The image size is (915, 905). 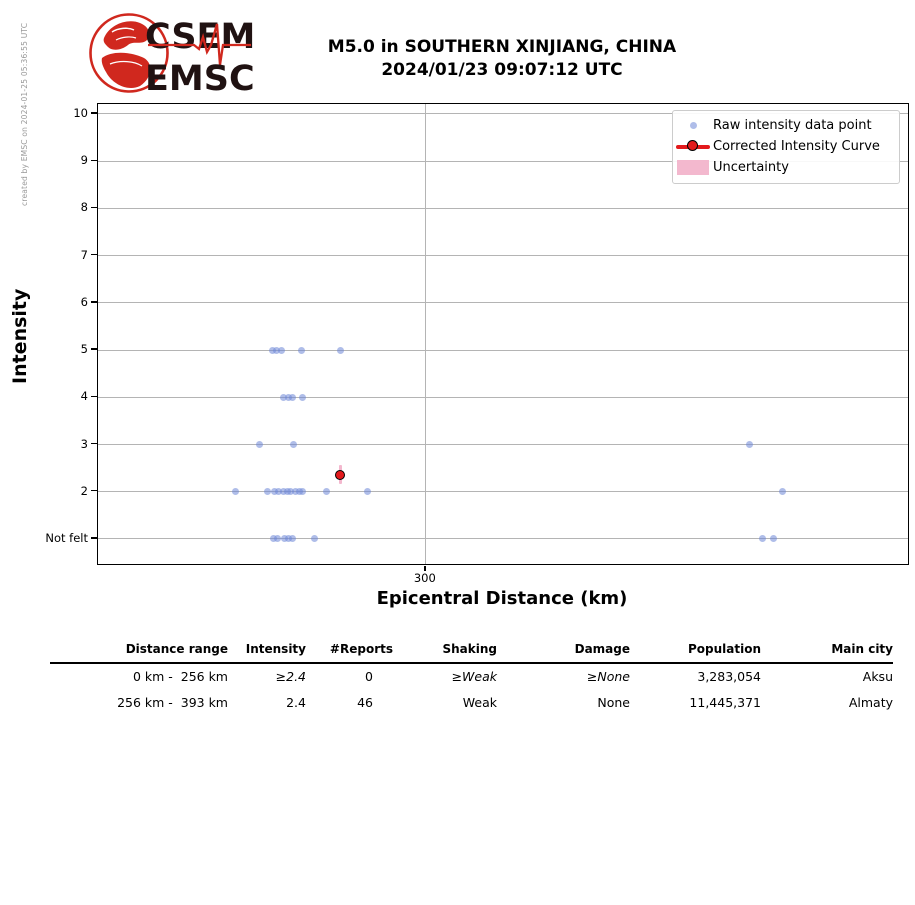 I want to click on y-tick-label: 6, so click(x=84, y=301).